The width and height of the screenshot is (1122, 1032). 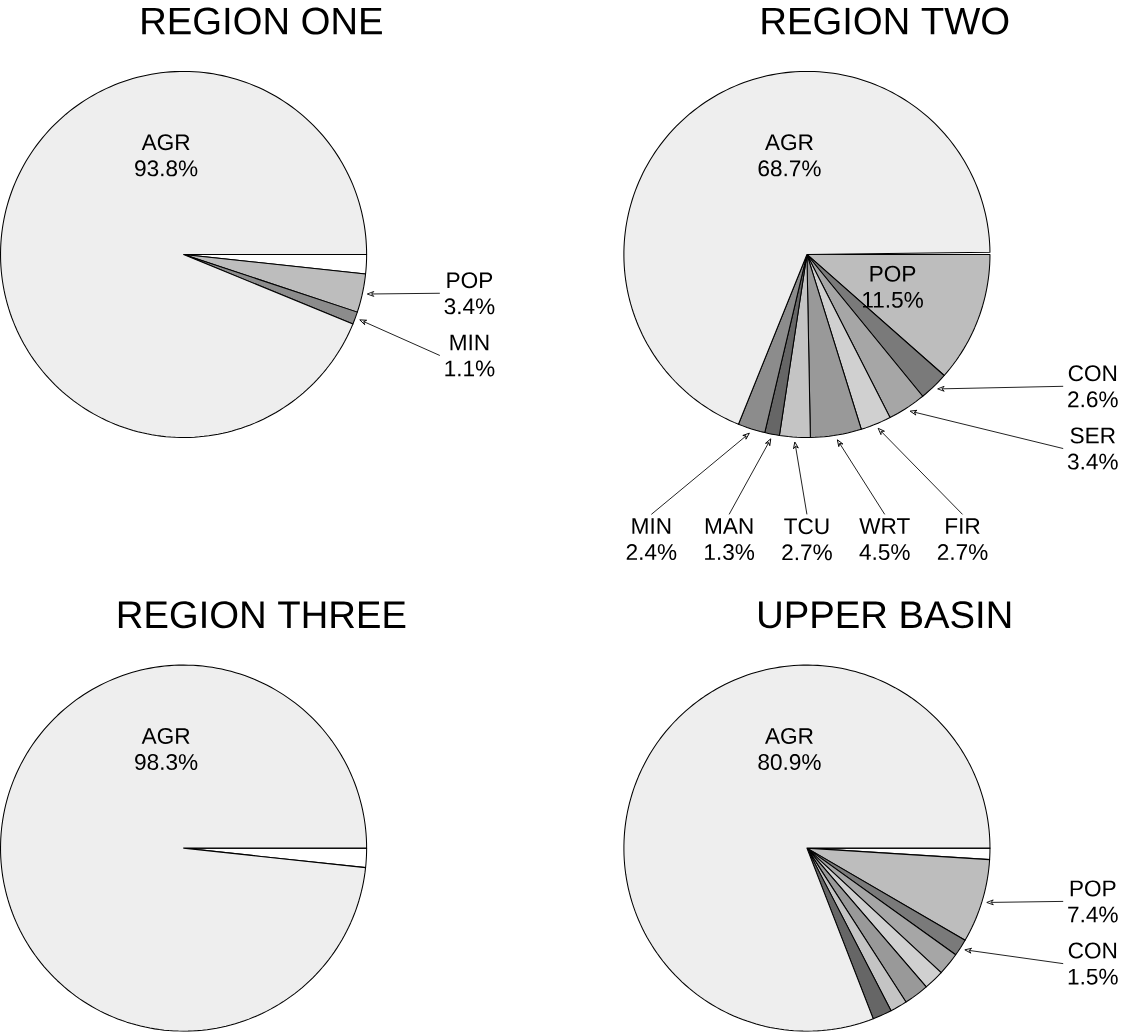 I want to click on data-label: 2.4%, so click(x=651, y=552).